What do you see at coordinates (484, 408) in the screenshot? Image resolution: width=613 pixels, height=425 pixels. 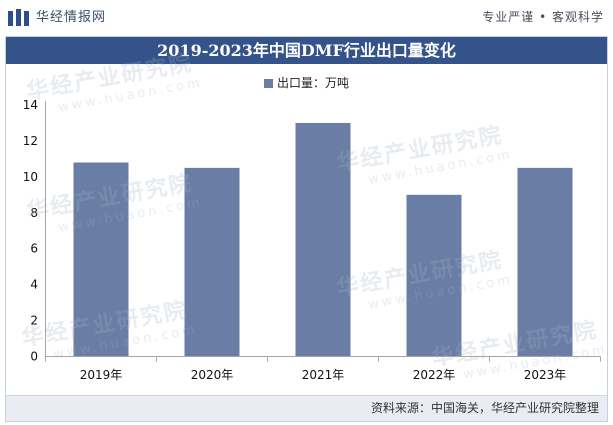 I see `source-note: 资料来源：中国海关，华经产业研究院整理` at bounding box center [484, 408].